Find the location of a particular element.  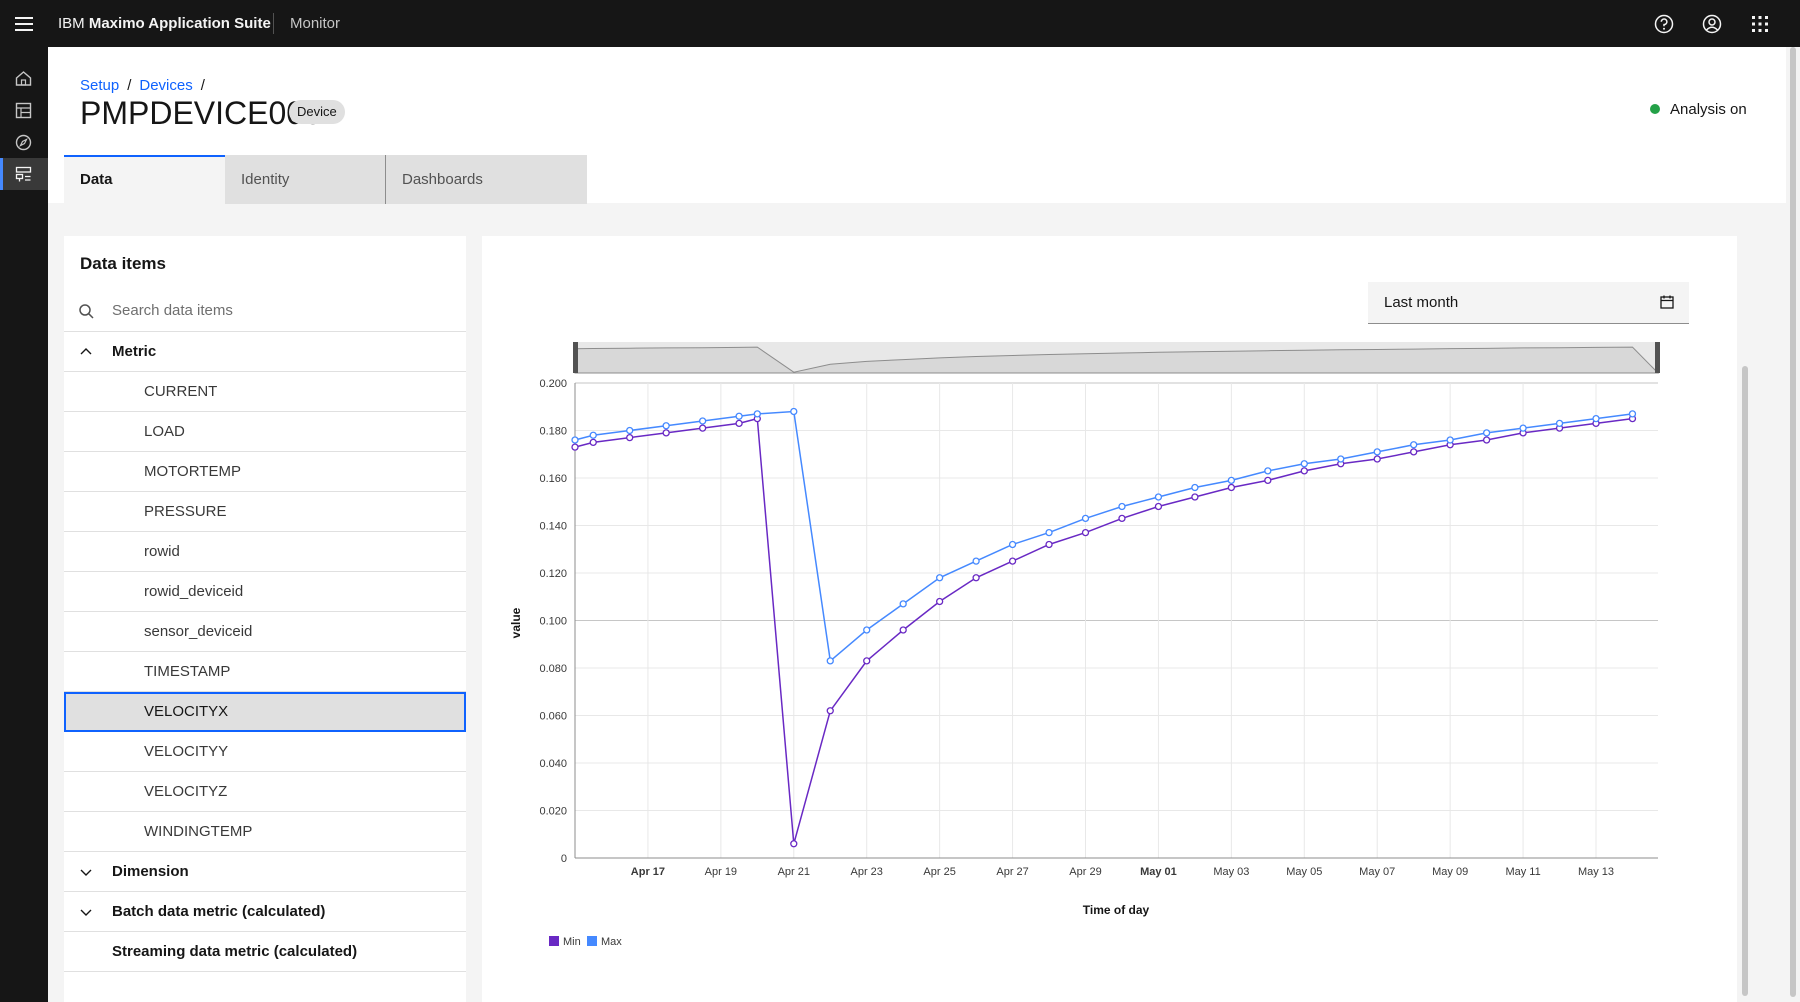

user-avatar-icon is located at coordinates (1712, 24).